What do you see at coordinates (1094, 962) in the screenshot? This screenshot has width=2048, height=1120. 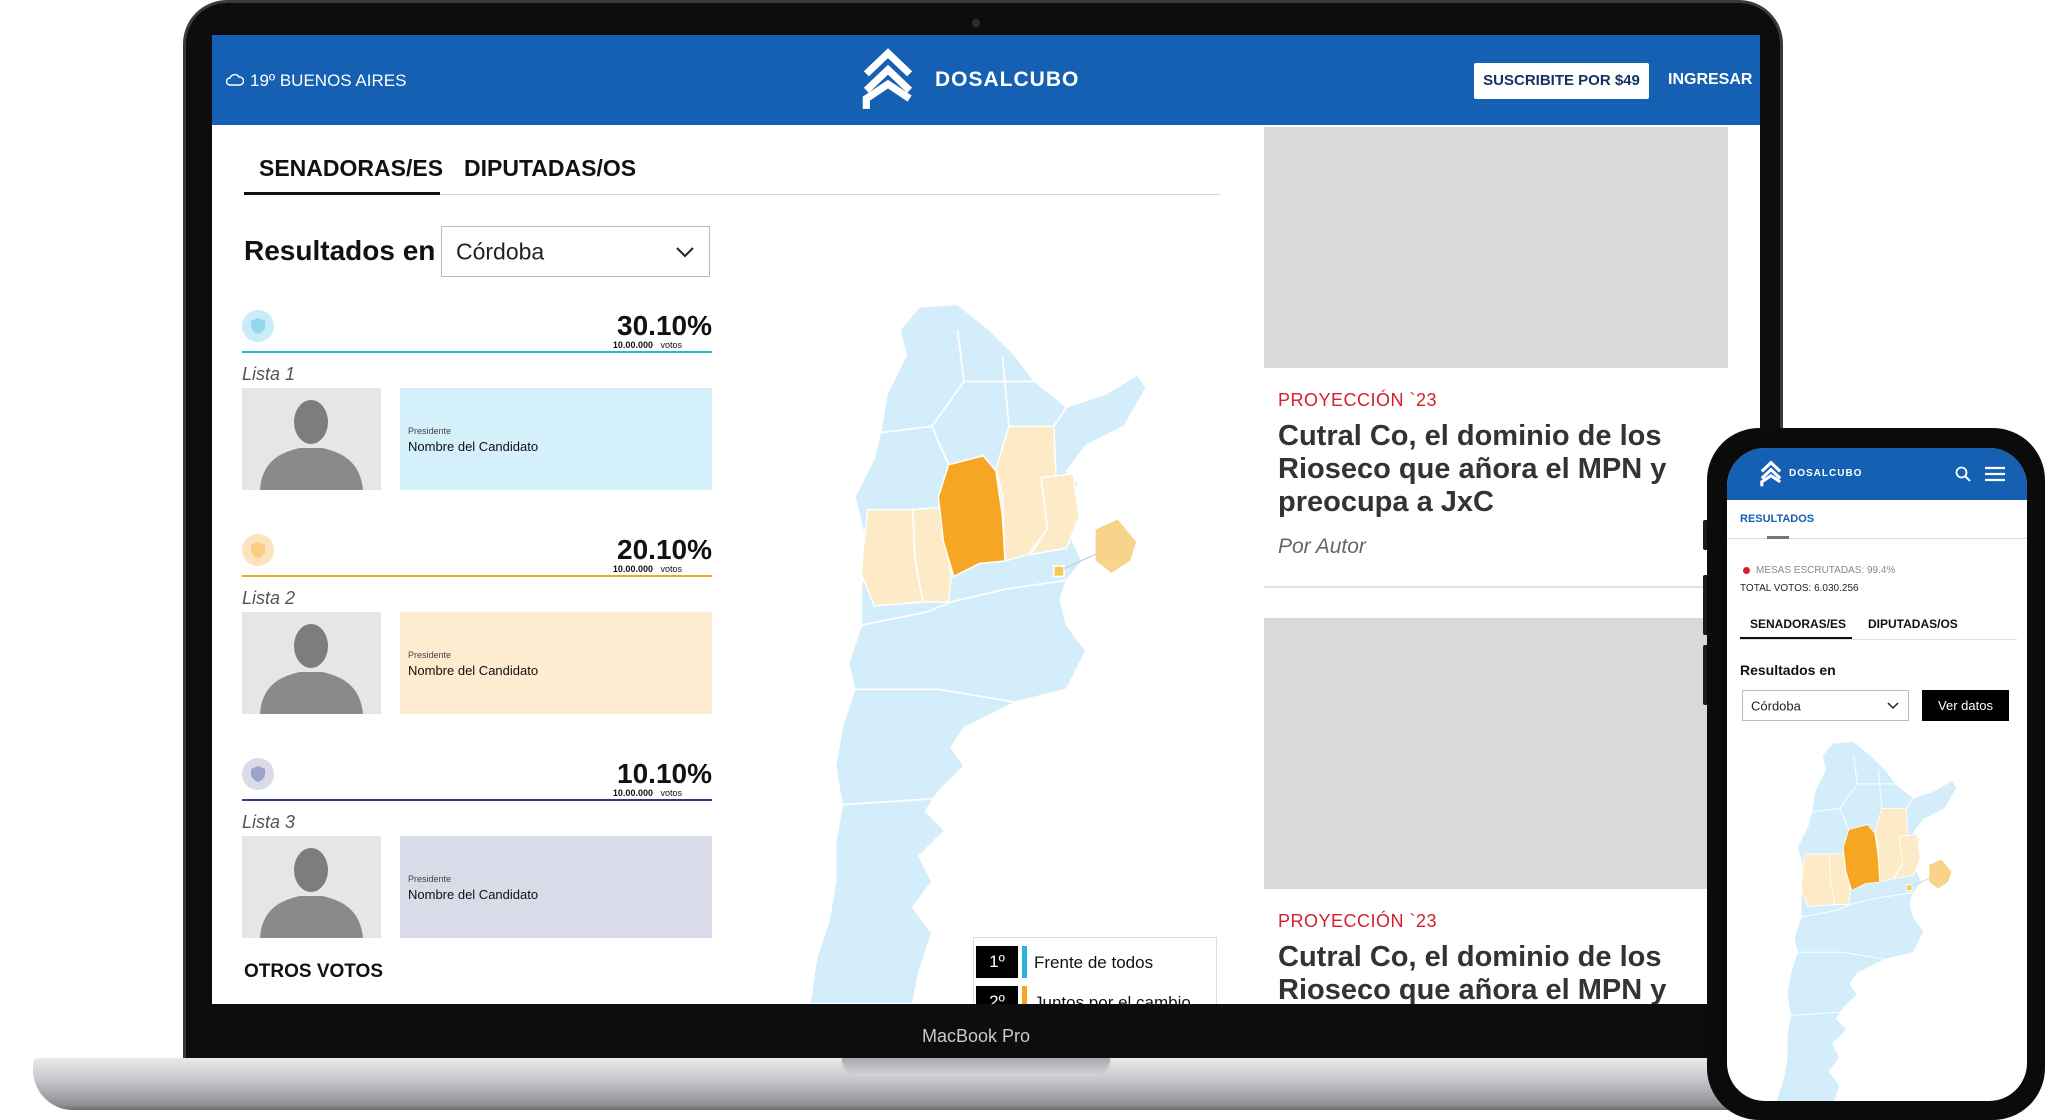 I see `legend-label: Frente de todos` at bounding box center [1094, 962].